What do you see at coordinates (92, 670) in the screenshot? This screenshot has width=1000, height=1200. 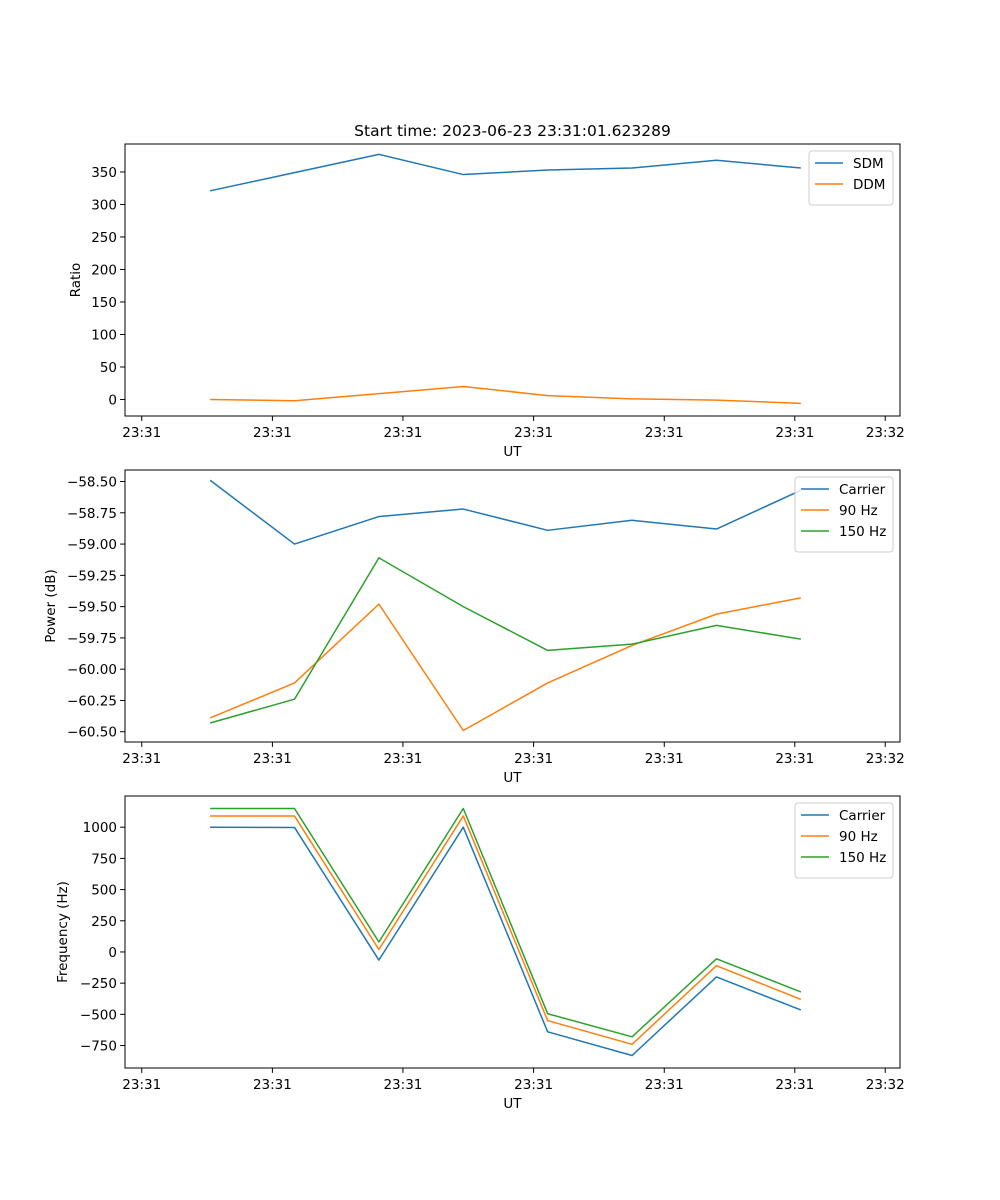 I see `power-y-tick-label: −60.00` at bounding box center [92, 670].